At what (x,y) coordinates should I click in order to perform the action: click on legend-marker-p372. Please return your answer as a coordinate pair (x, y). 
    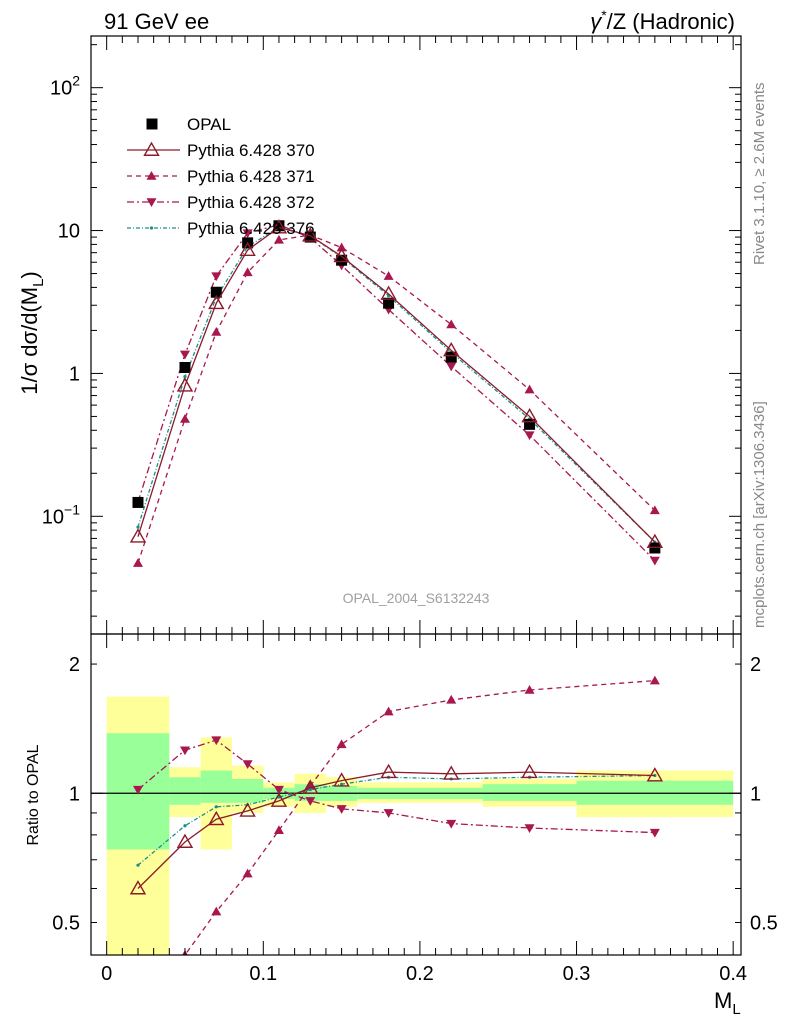
    Looking at the image, I should click on (151, 202).